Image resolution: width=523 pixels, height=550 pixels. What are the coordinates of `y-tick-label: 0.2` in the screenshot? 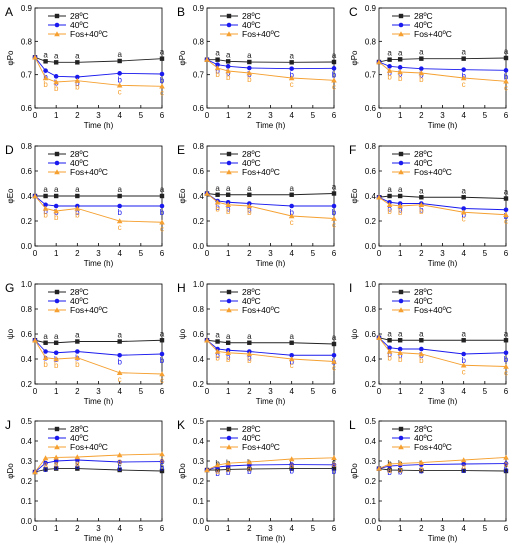 It's located at (371, 384).